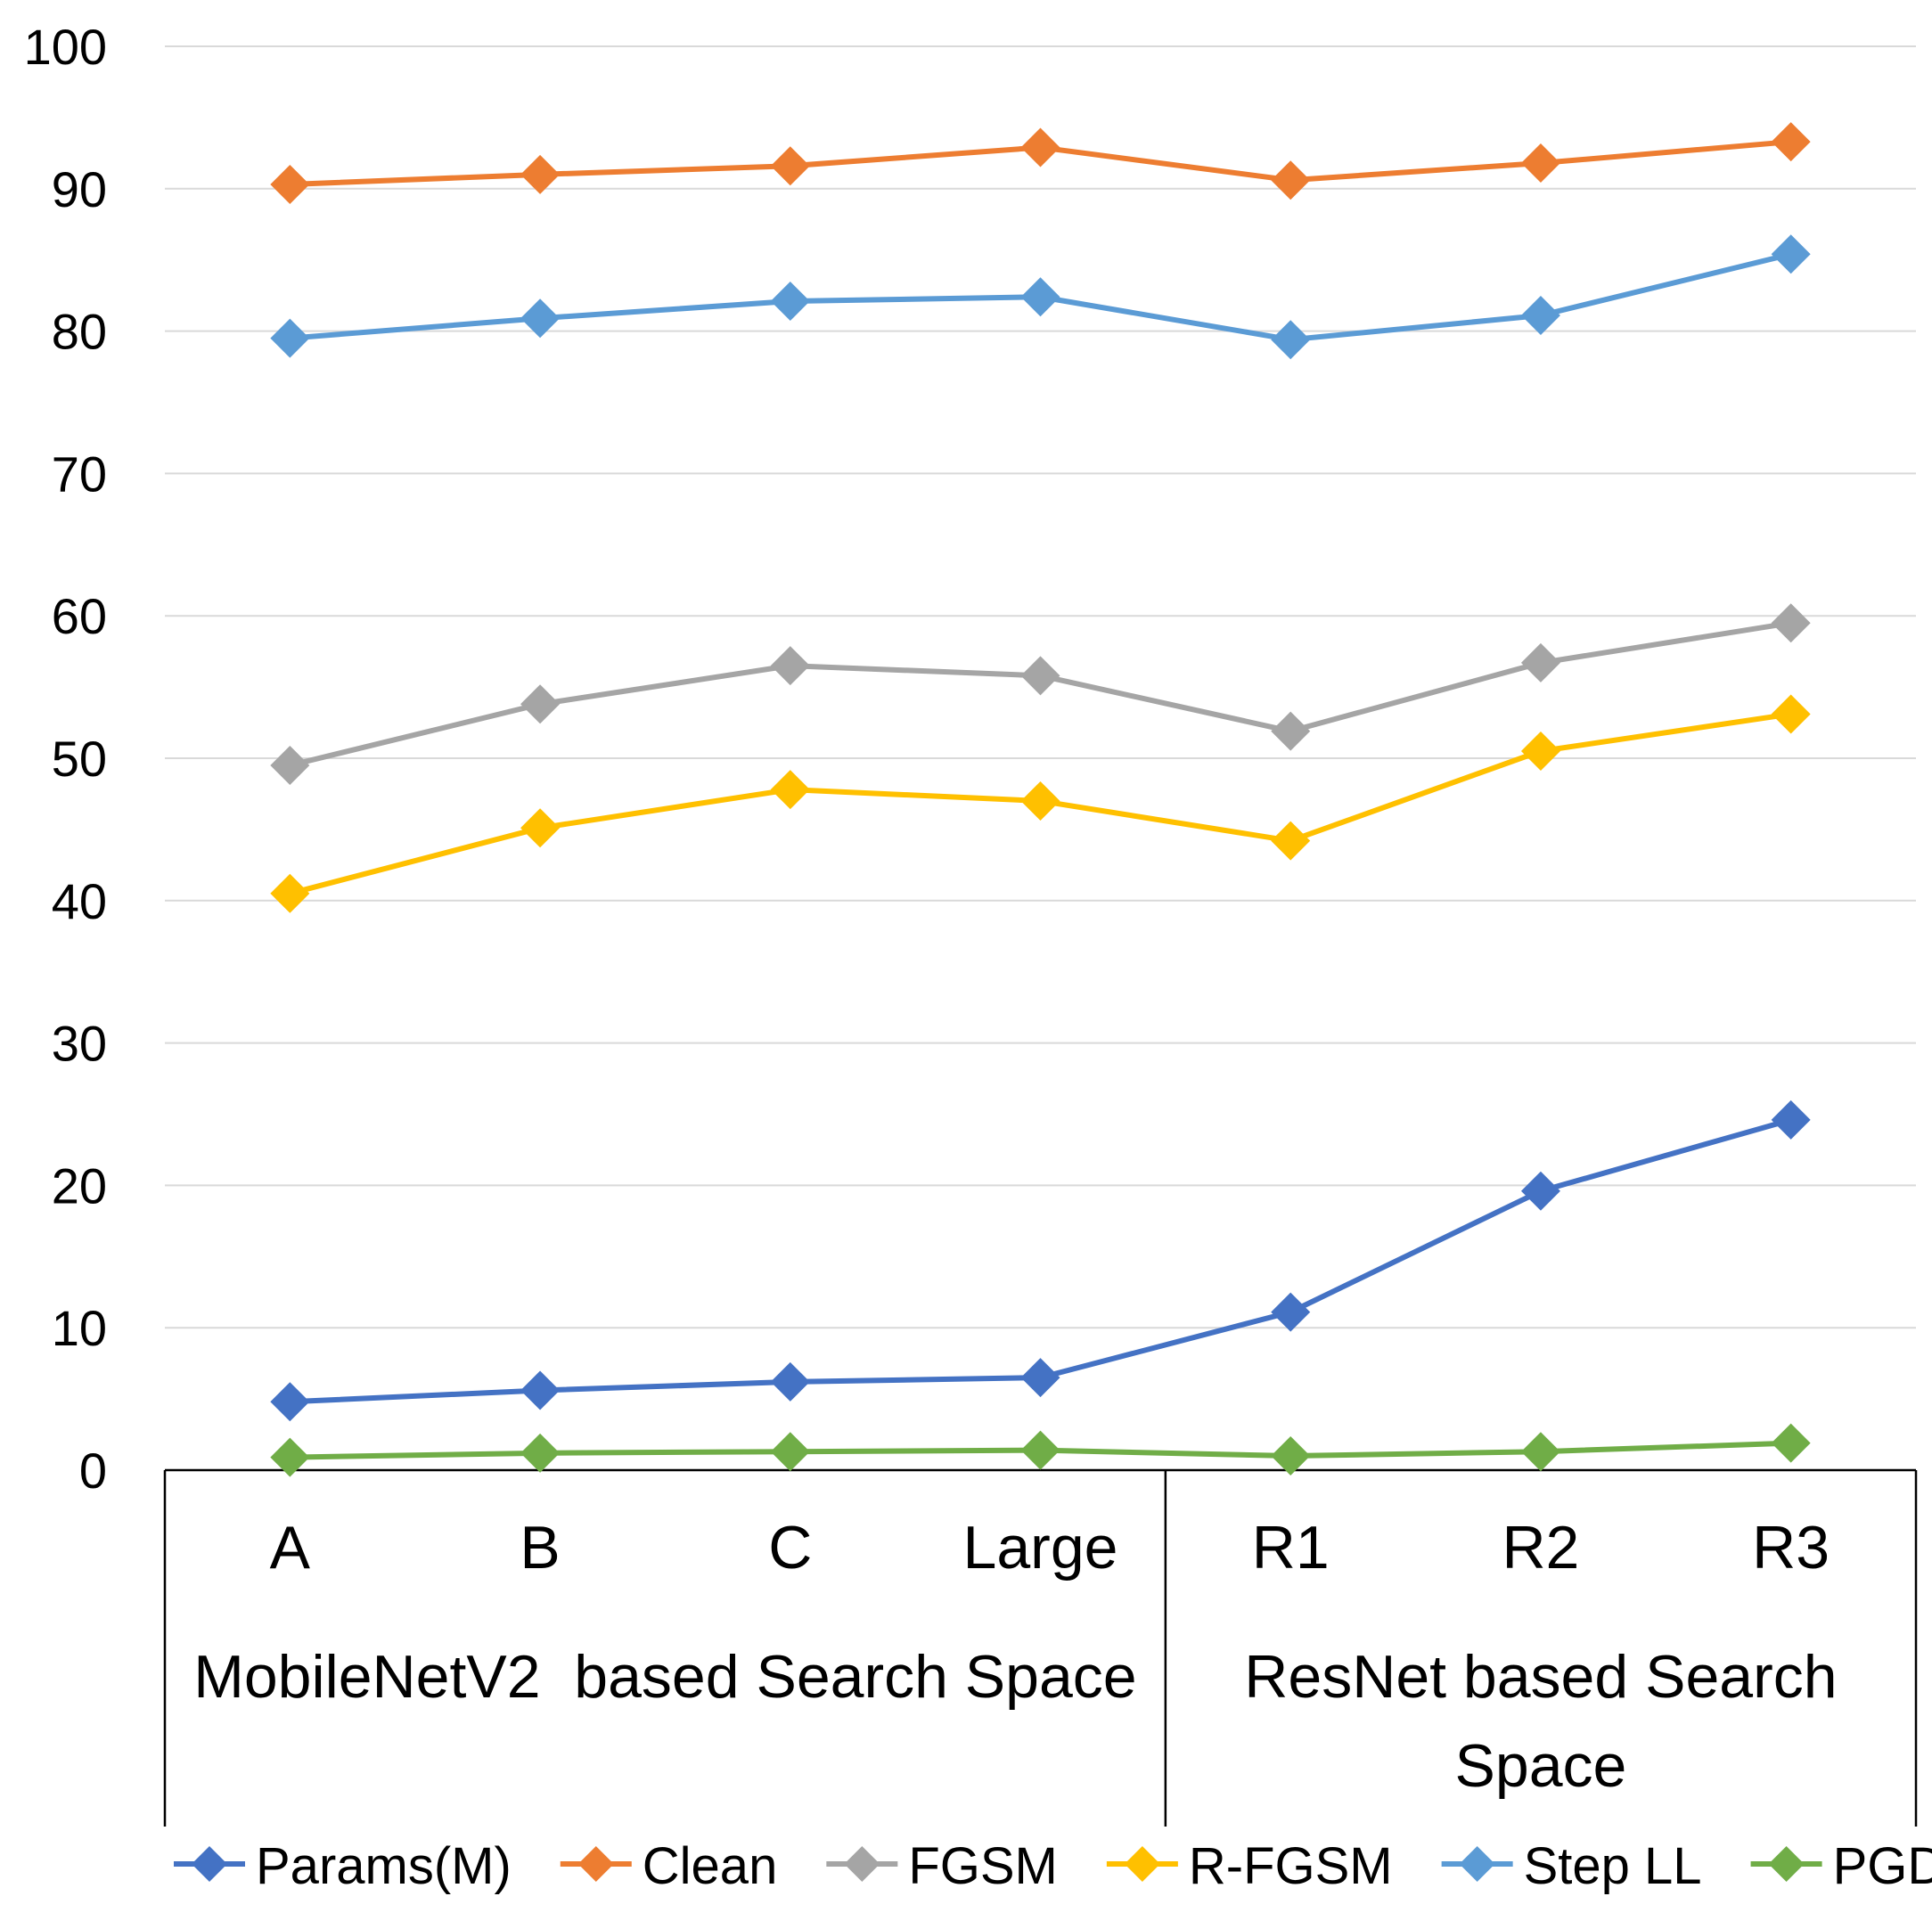 The width and height of the screenshot is (1932, 1929). Describe the element at coordinates (79, 1186) in the screenshot. I see `y-tick-label: 20` at that location.